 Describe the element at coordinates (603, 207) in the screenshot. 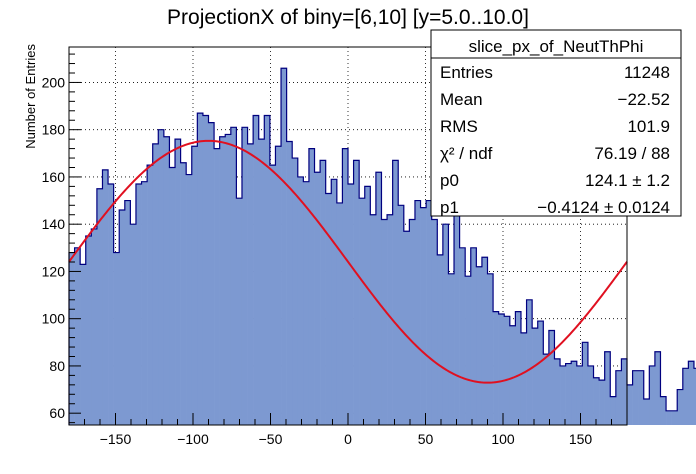

I see `stats-value-5: −0.4124 ± 0.0124` at that location.